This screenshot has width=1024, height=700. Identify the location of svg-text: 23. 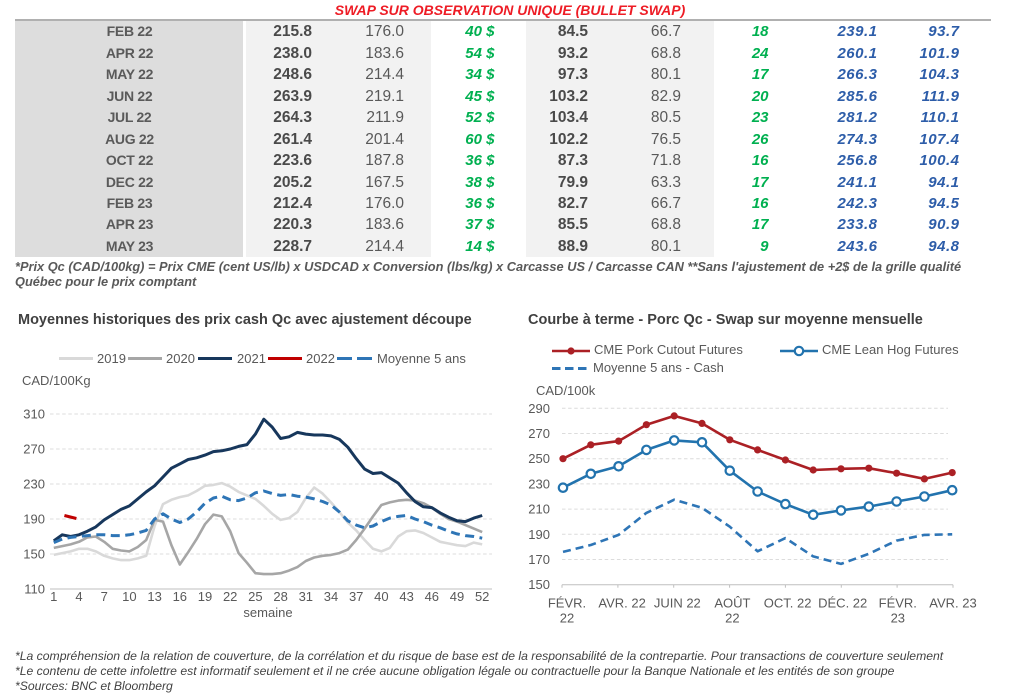
(898, 618).